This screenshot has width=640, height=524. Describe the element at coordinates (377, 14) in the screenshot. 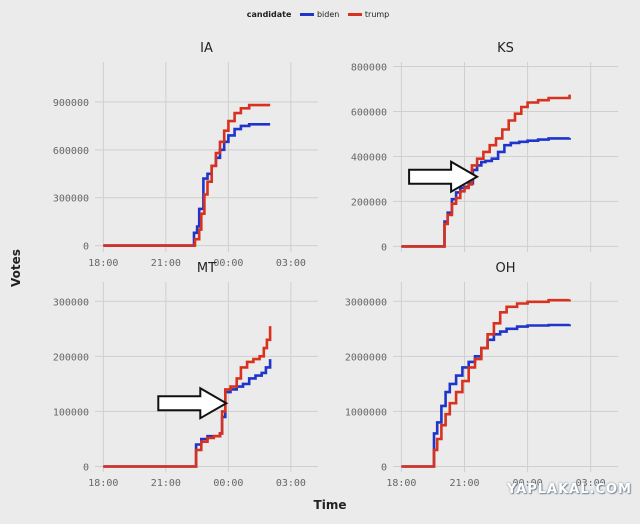

I see `legend-label-trump: trump` at that location.